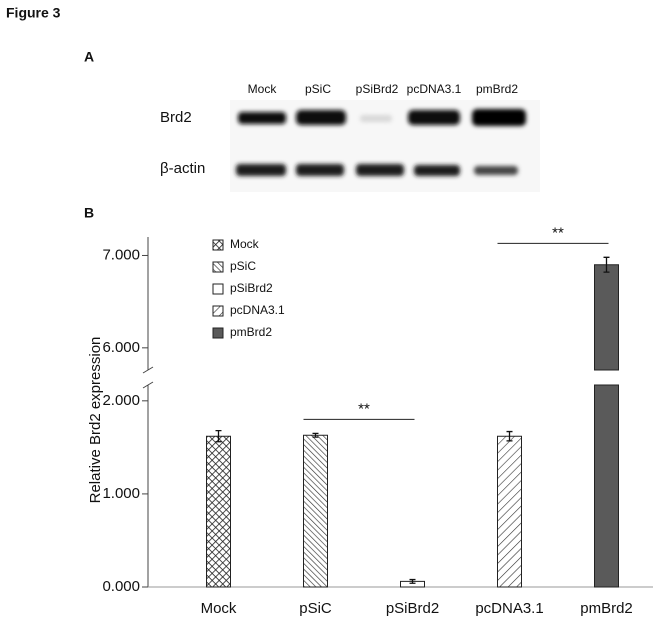  I want to click on lane-label: Mock, so click(263, 89).